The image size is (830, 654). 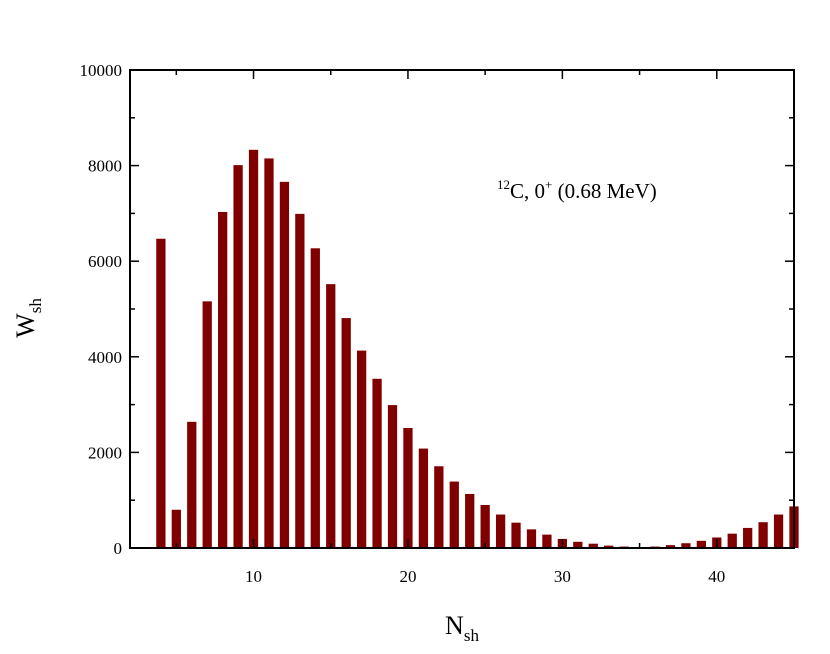 I want to click on y-tick-label: 0, so click(x=118, y=548).